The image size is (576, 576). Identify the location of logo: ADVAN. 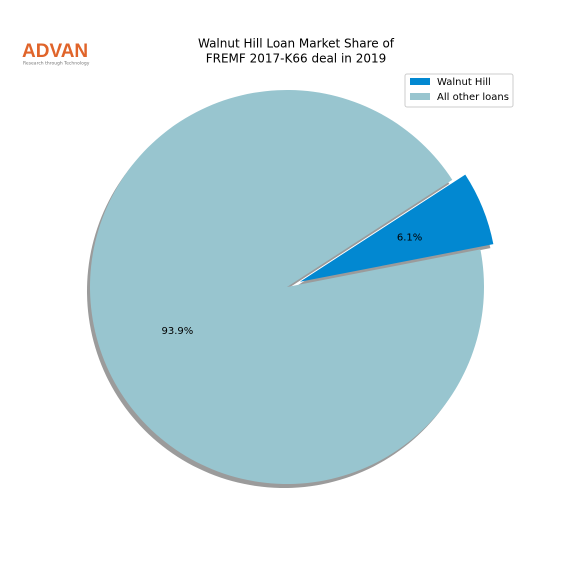
(55, 51).